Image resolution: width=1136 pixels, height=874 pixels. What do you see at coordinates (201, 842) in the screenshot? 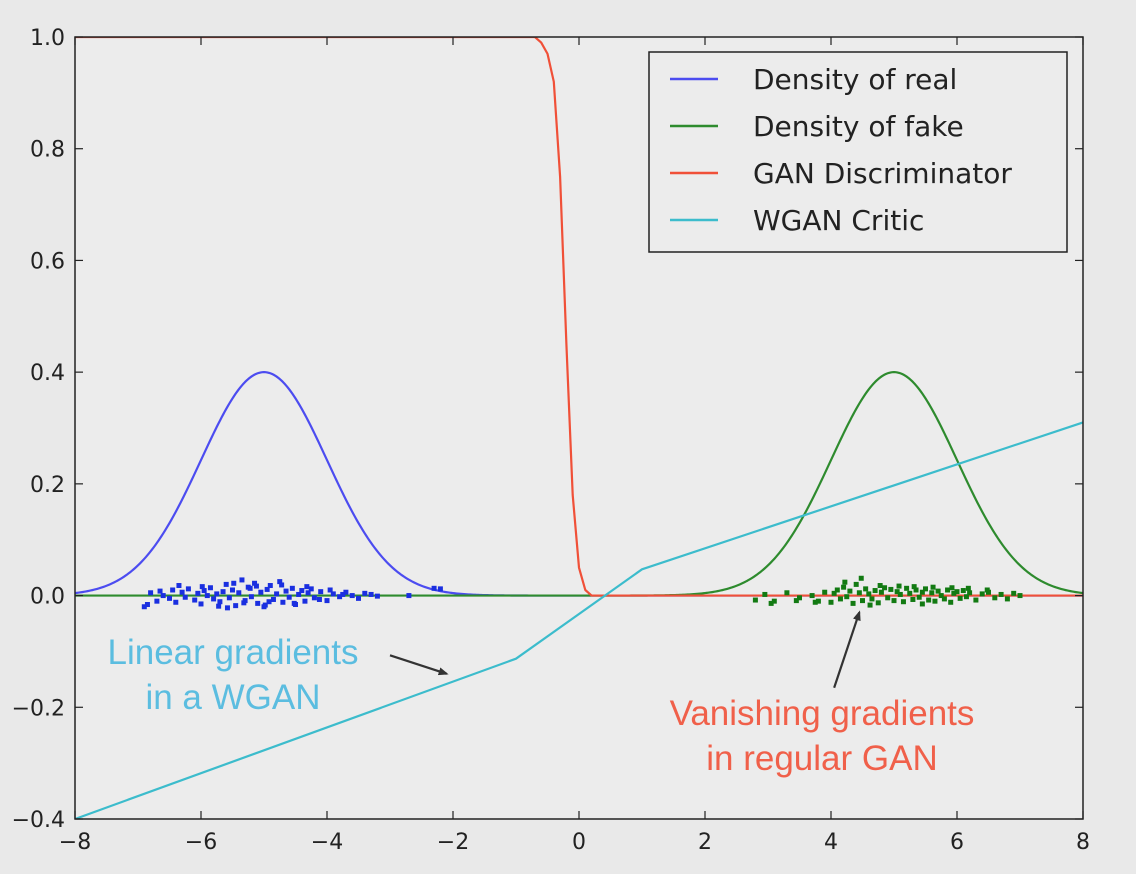
I see `x-tick-label: −6` at bounding box center [201, 842].